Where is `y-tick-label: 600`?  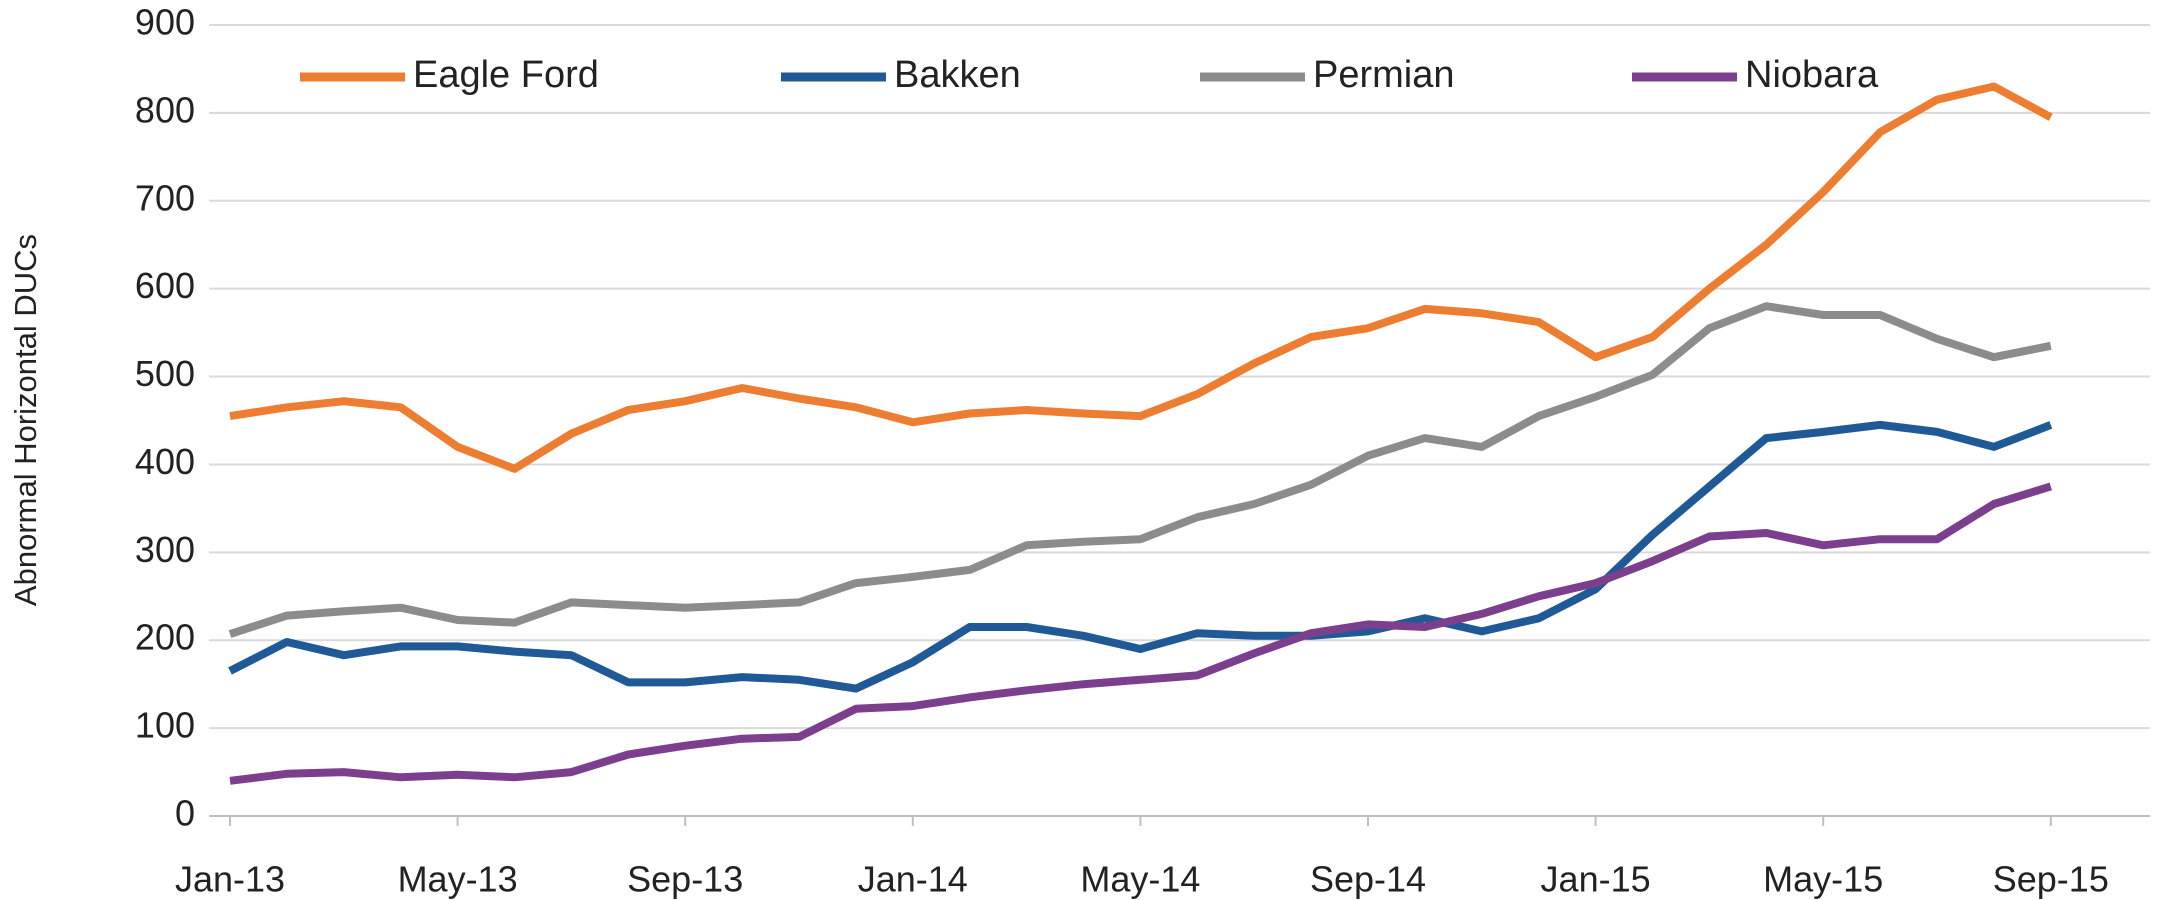
y-tick-label: 600 is located at coordinates (165, 285).